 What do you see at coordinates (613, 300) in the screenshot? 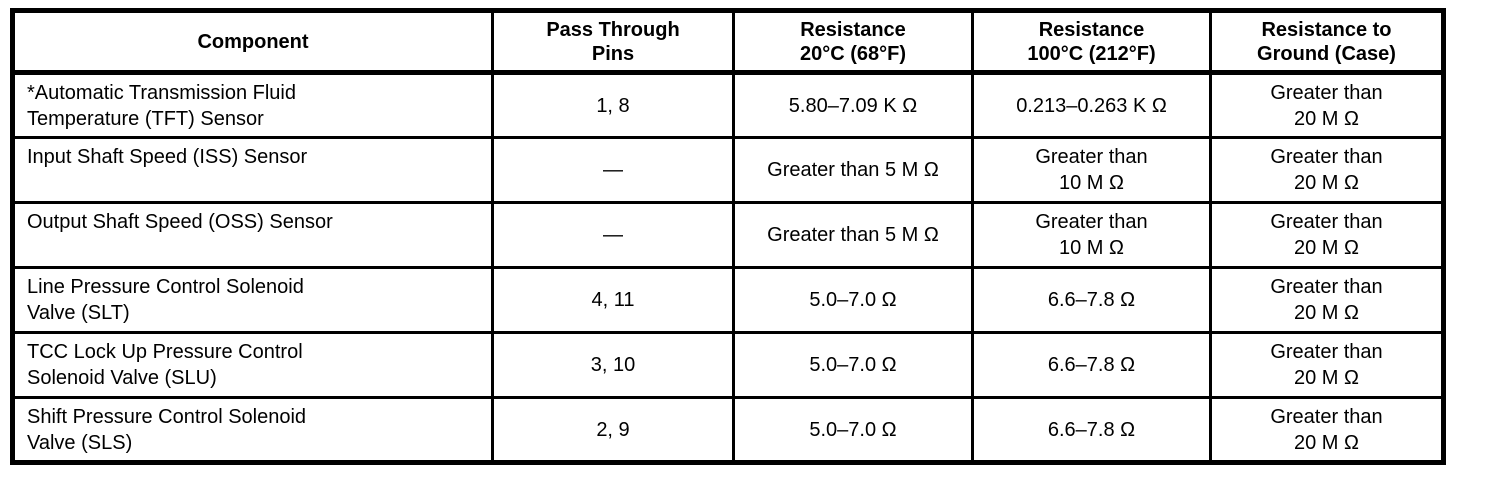
I see `pins-cell: 4, 11` at bounding box center [613, 300].